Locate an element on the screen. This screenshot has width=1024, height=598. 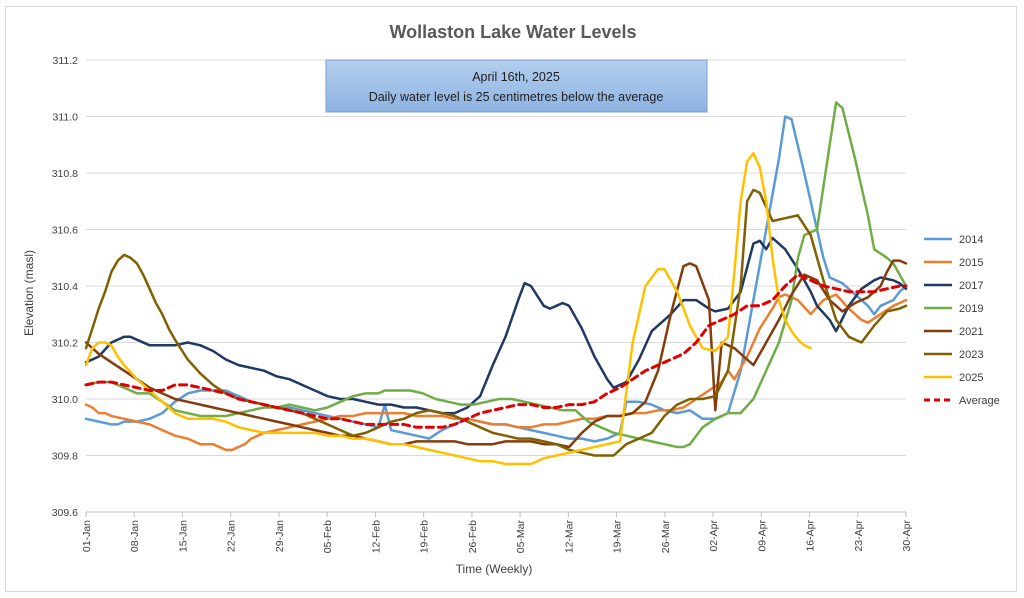
x-tick-label: 05-Mar is located at coordinates (521, 537).